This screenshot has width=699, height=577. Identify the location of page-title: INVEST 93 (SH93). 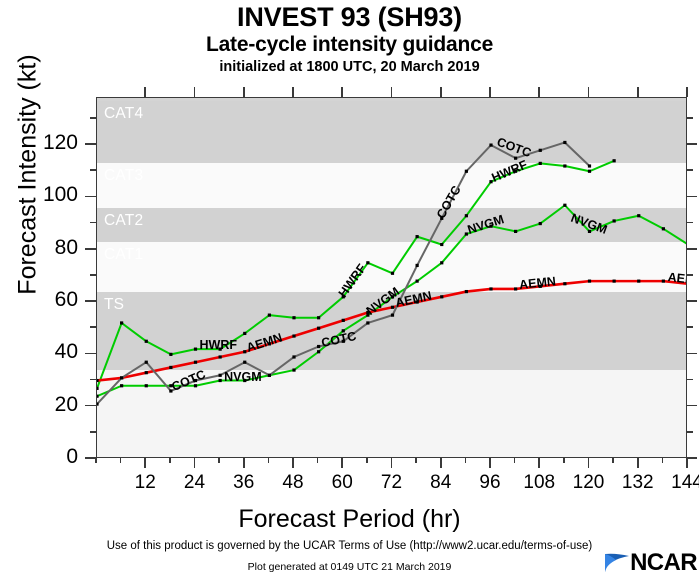
(349, 17).